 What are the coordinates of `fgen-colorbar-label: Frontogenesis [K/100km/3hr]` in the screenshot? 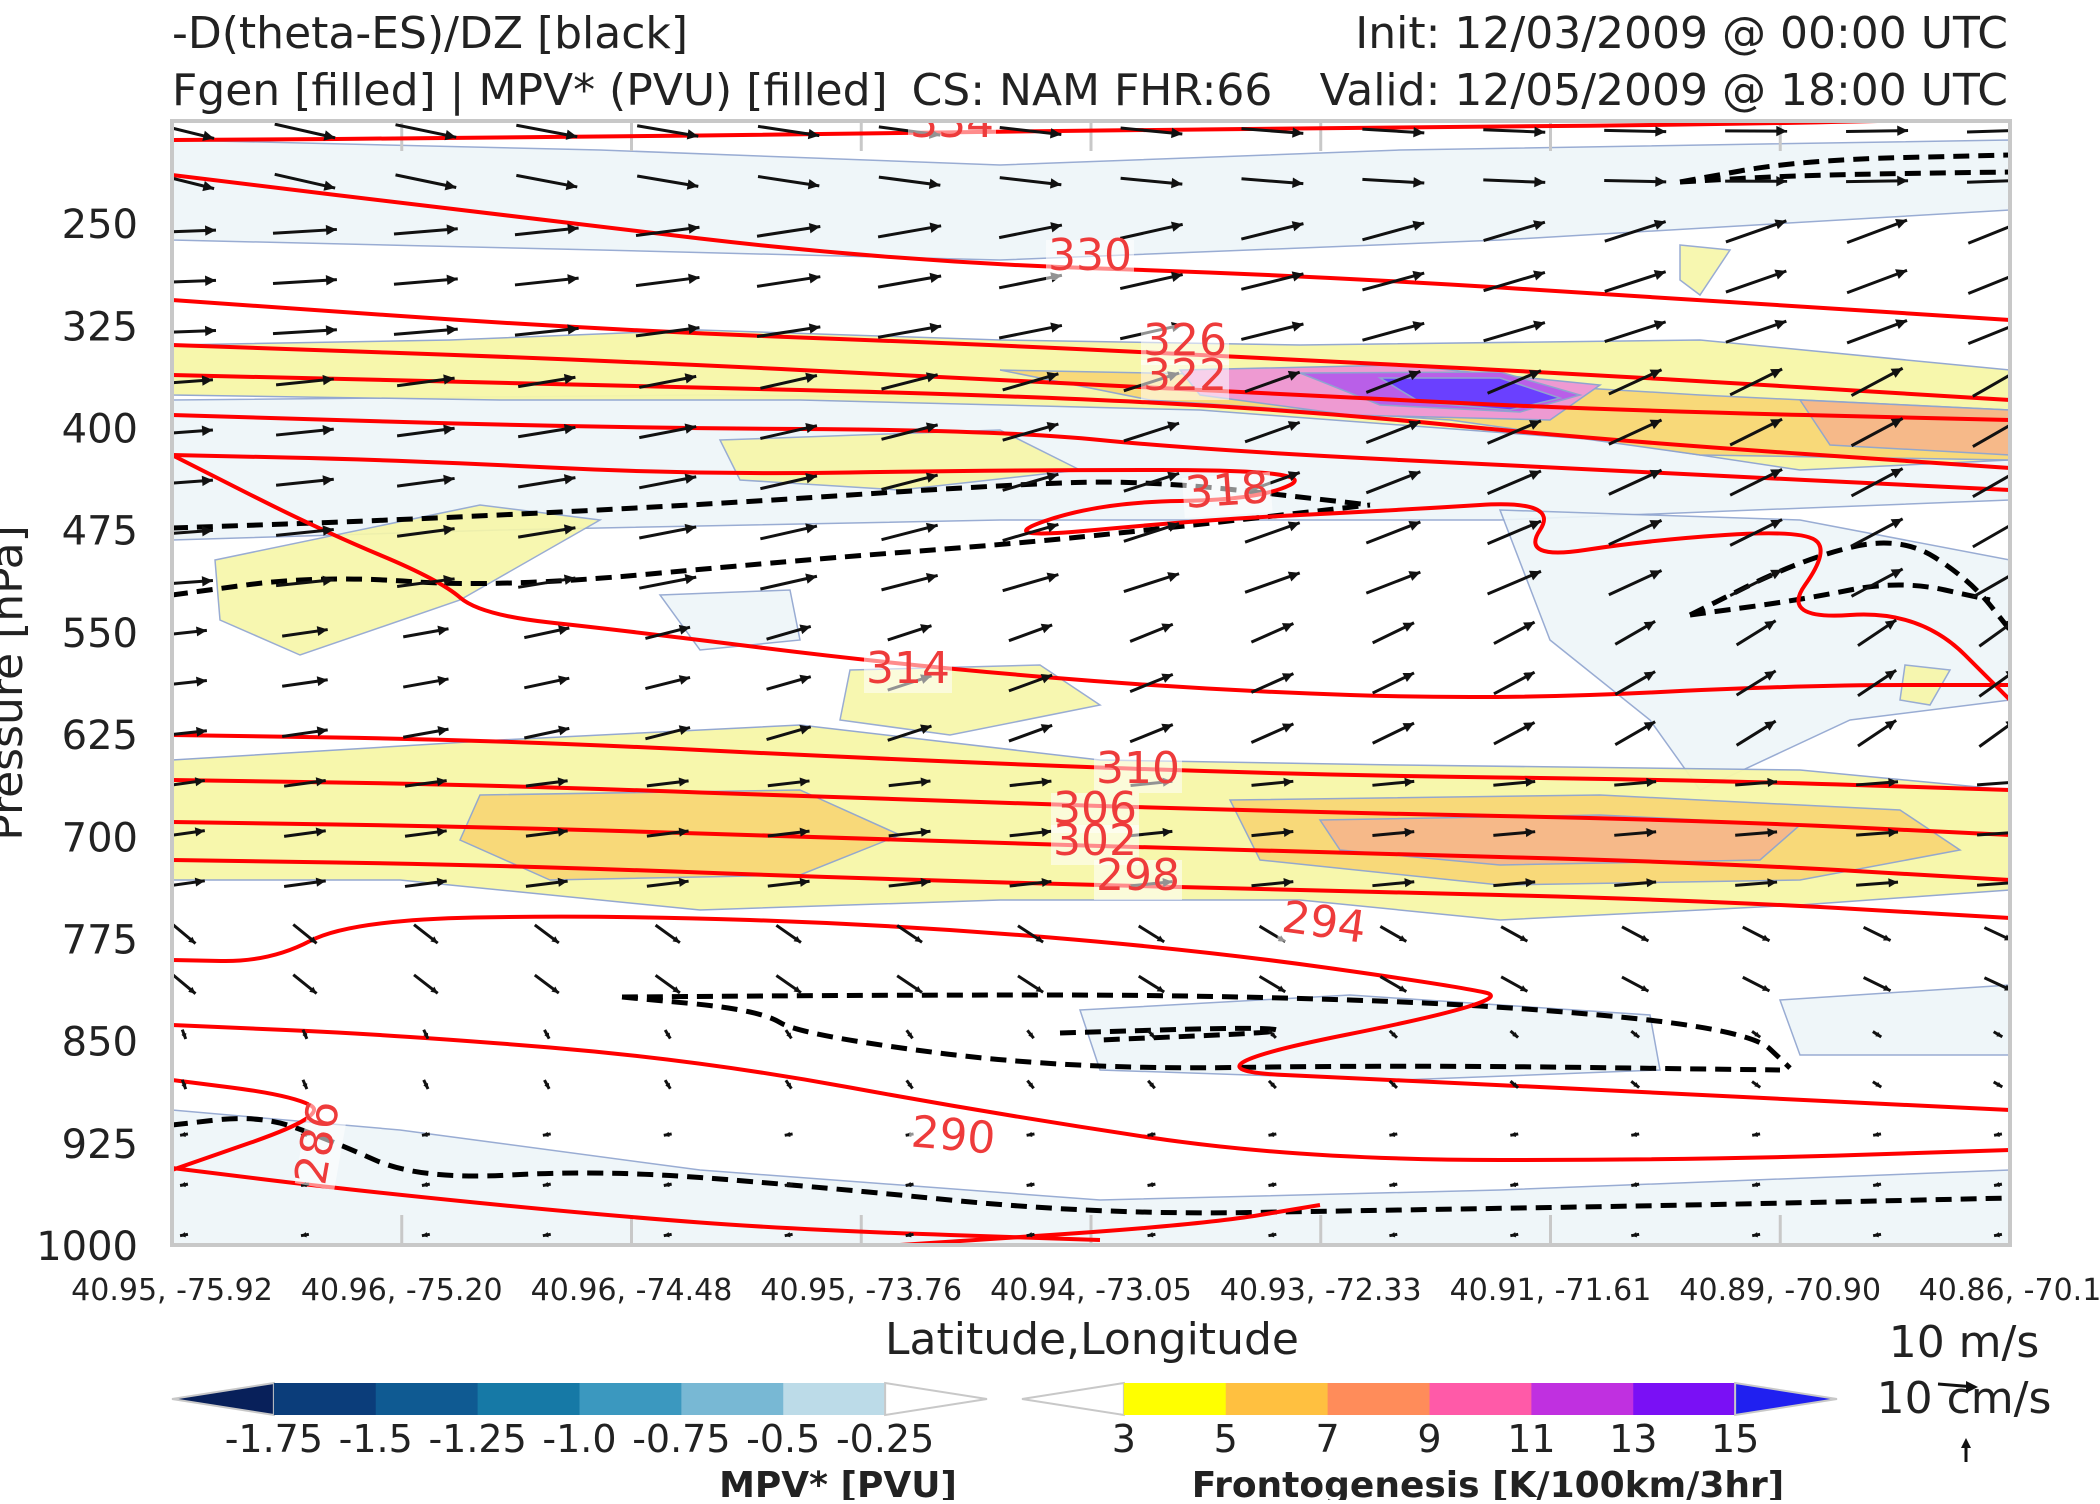 It's located at (1488, 1482).